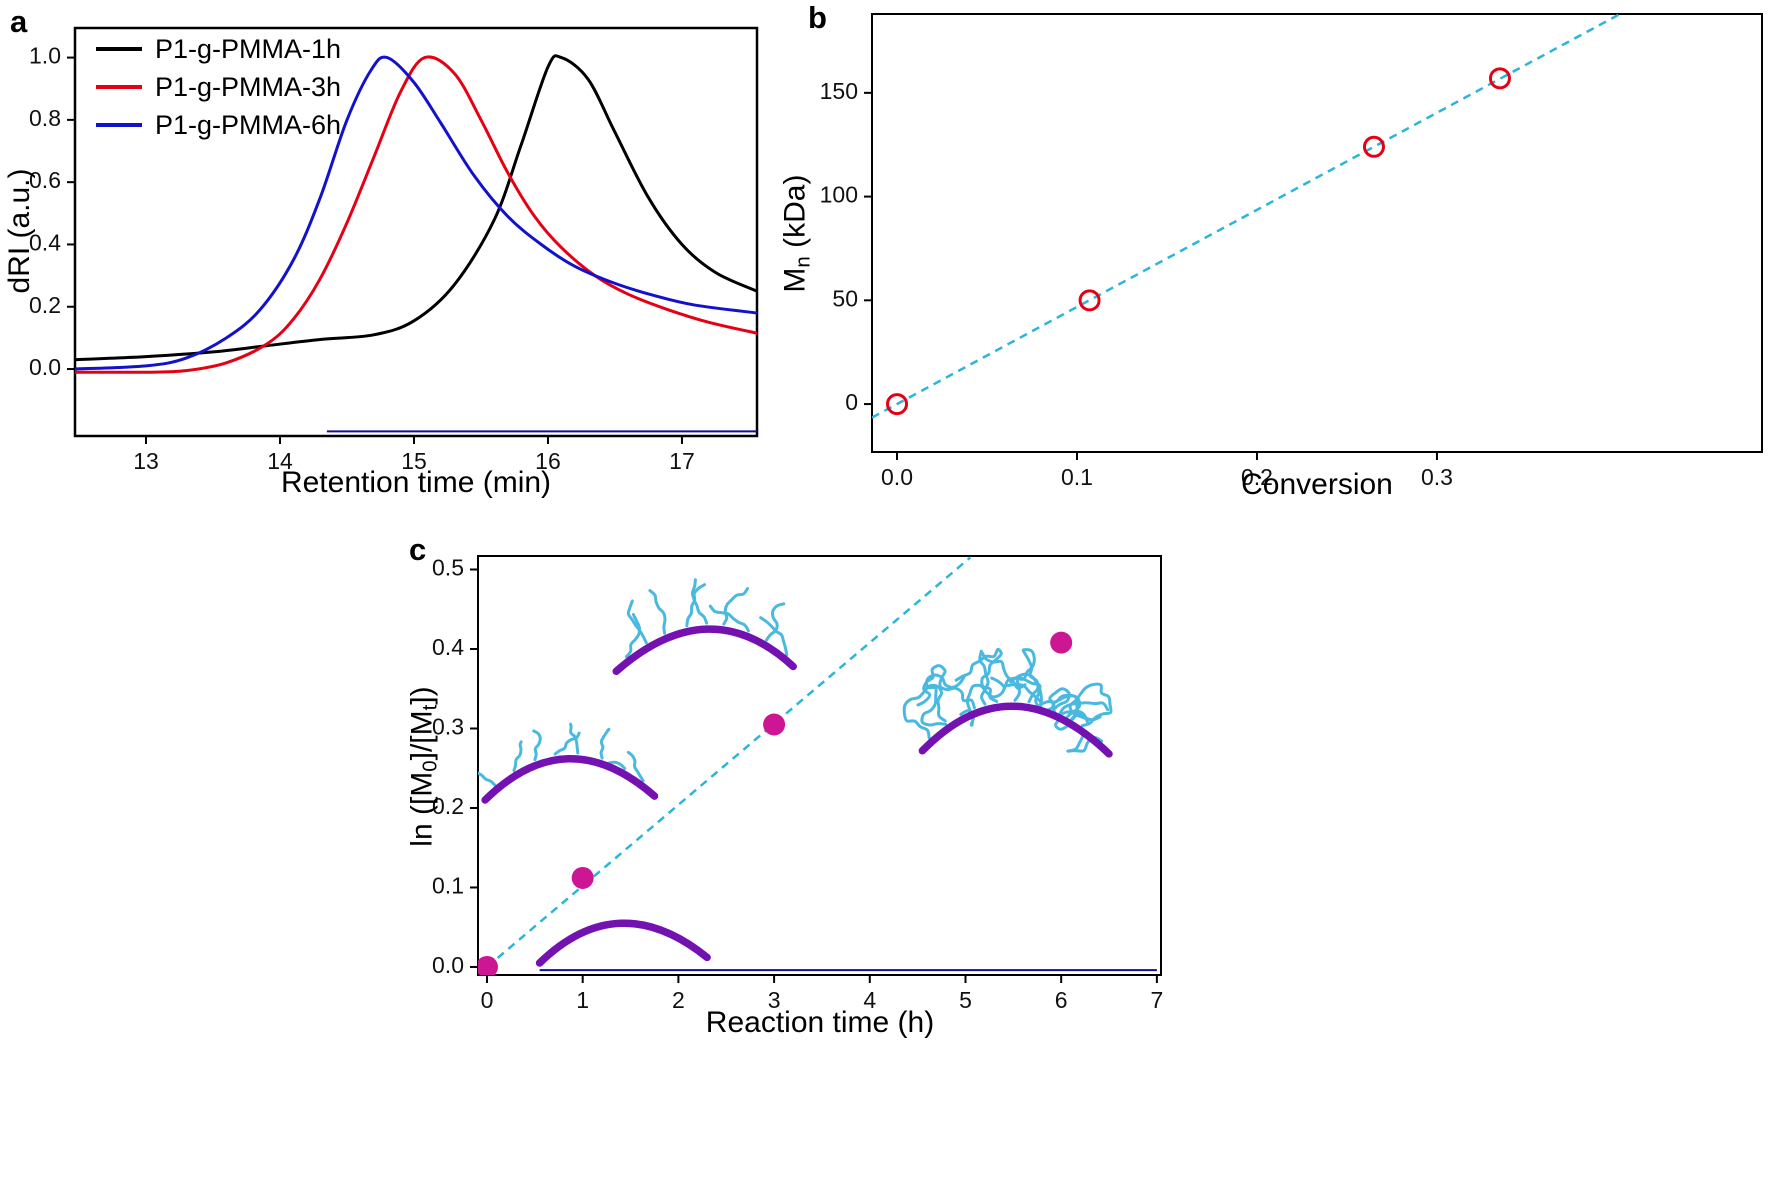  Describe the element at coordinates (897, 477) in the screenshot. I see `x-tick-label: 0.0` at that location.